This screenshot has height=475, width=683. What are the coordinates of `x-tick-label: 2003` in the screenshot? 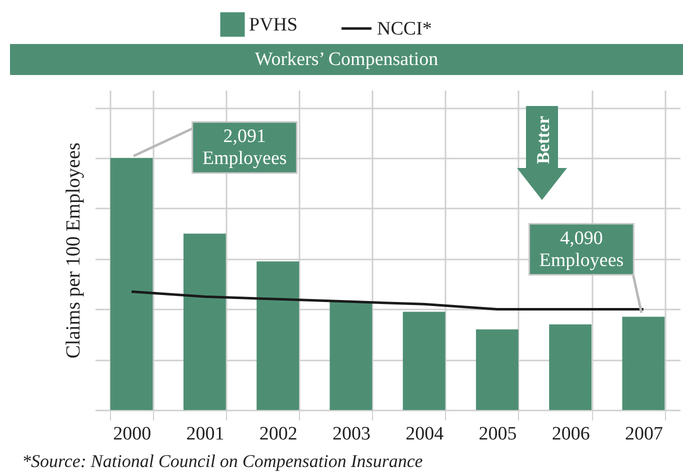 It's located at (351, 434).